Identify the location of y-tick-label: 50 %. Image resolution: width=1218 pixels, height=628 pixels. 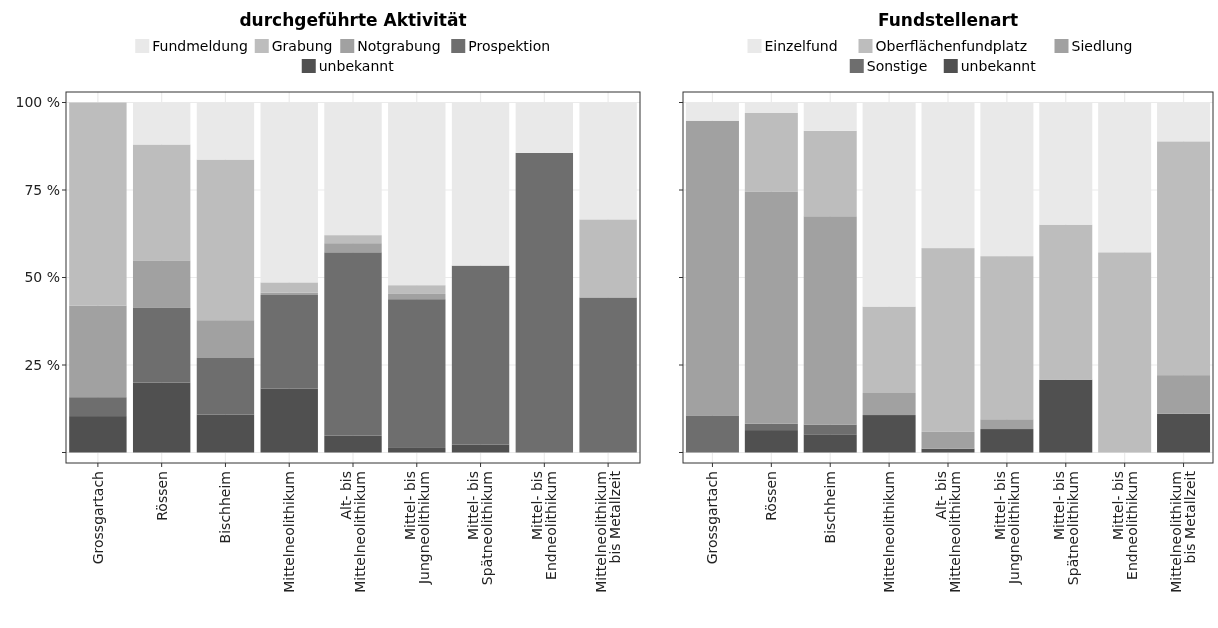
(42, 277).